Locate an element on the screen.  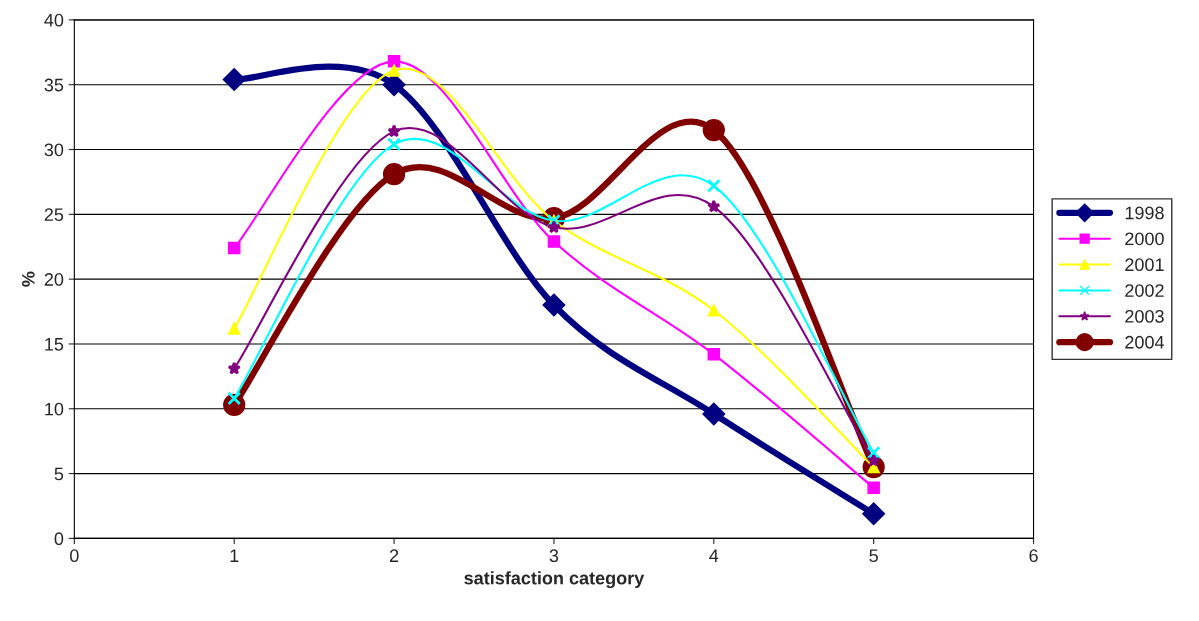
legend-label: 2003 is located at coordinates (1144, 316).